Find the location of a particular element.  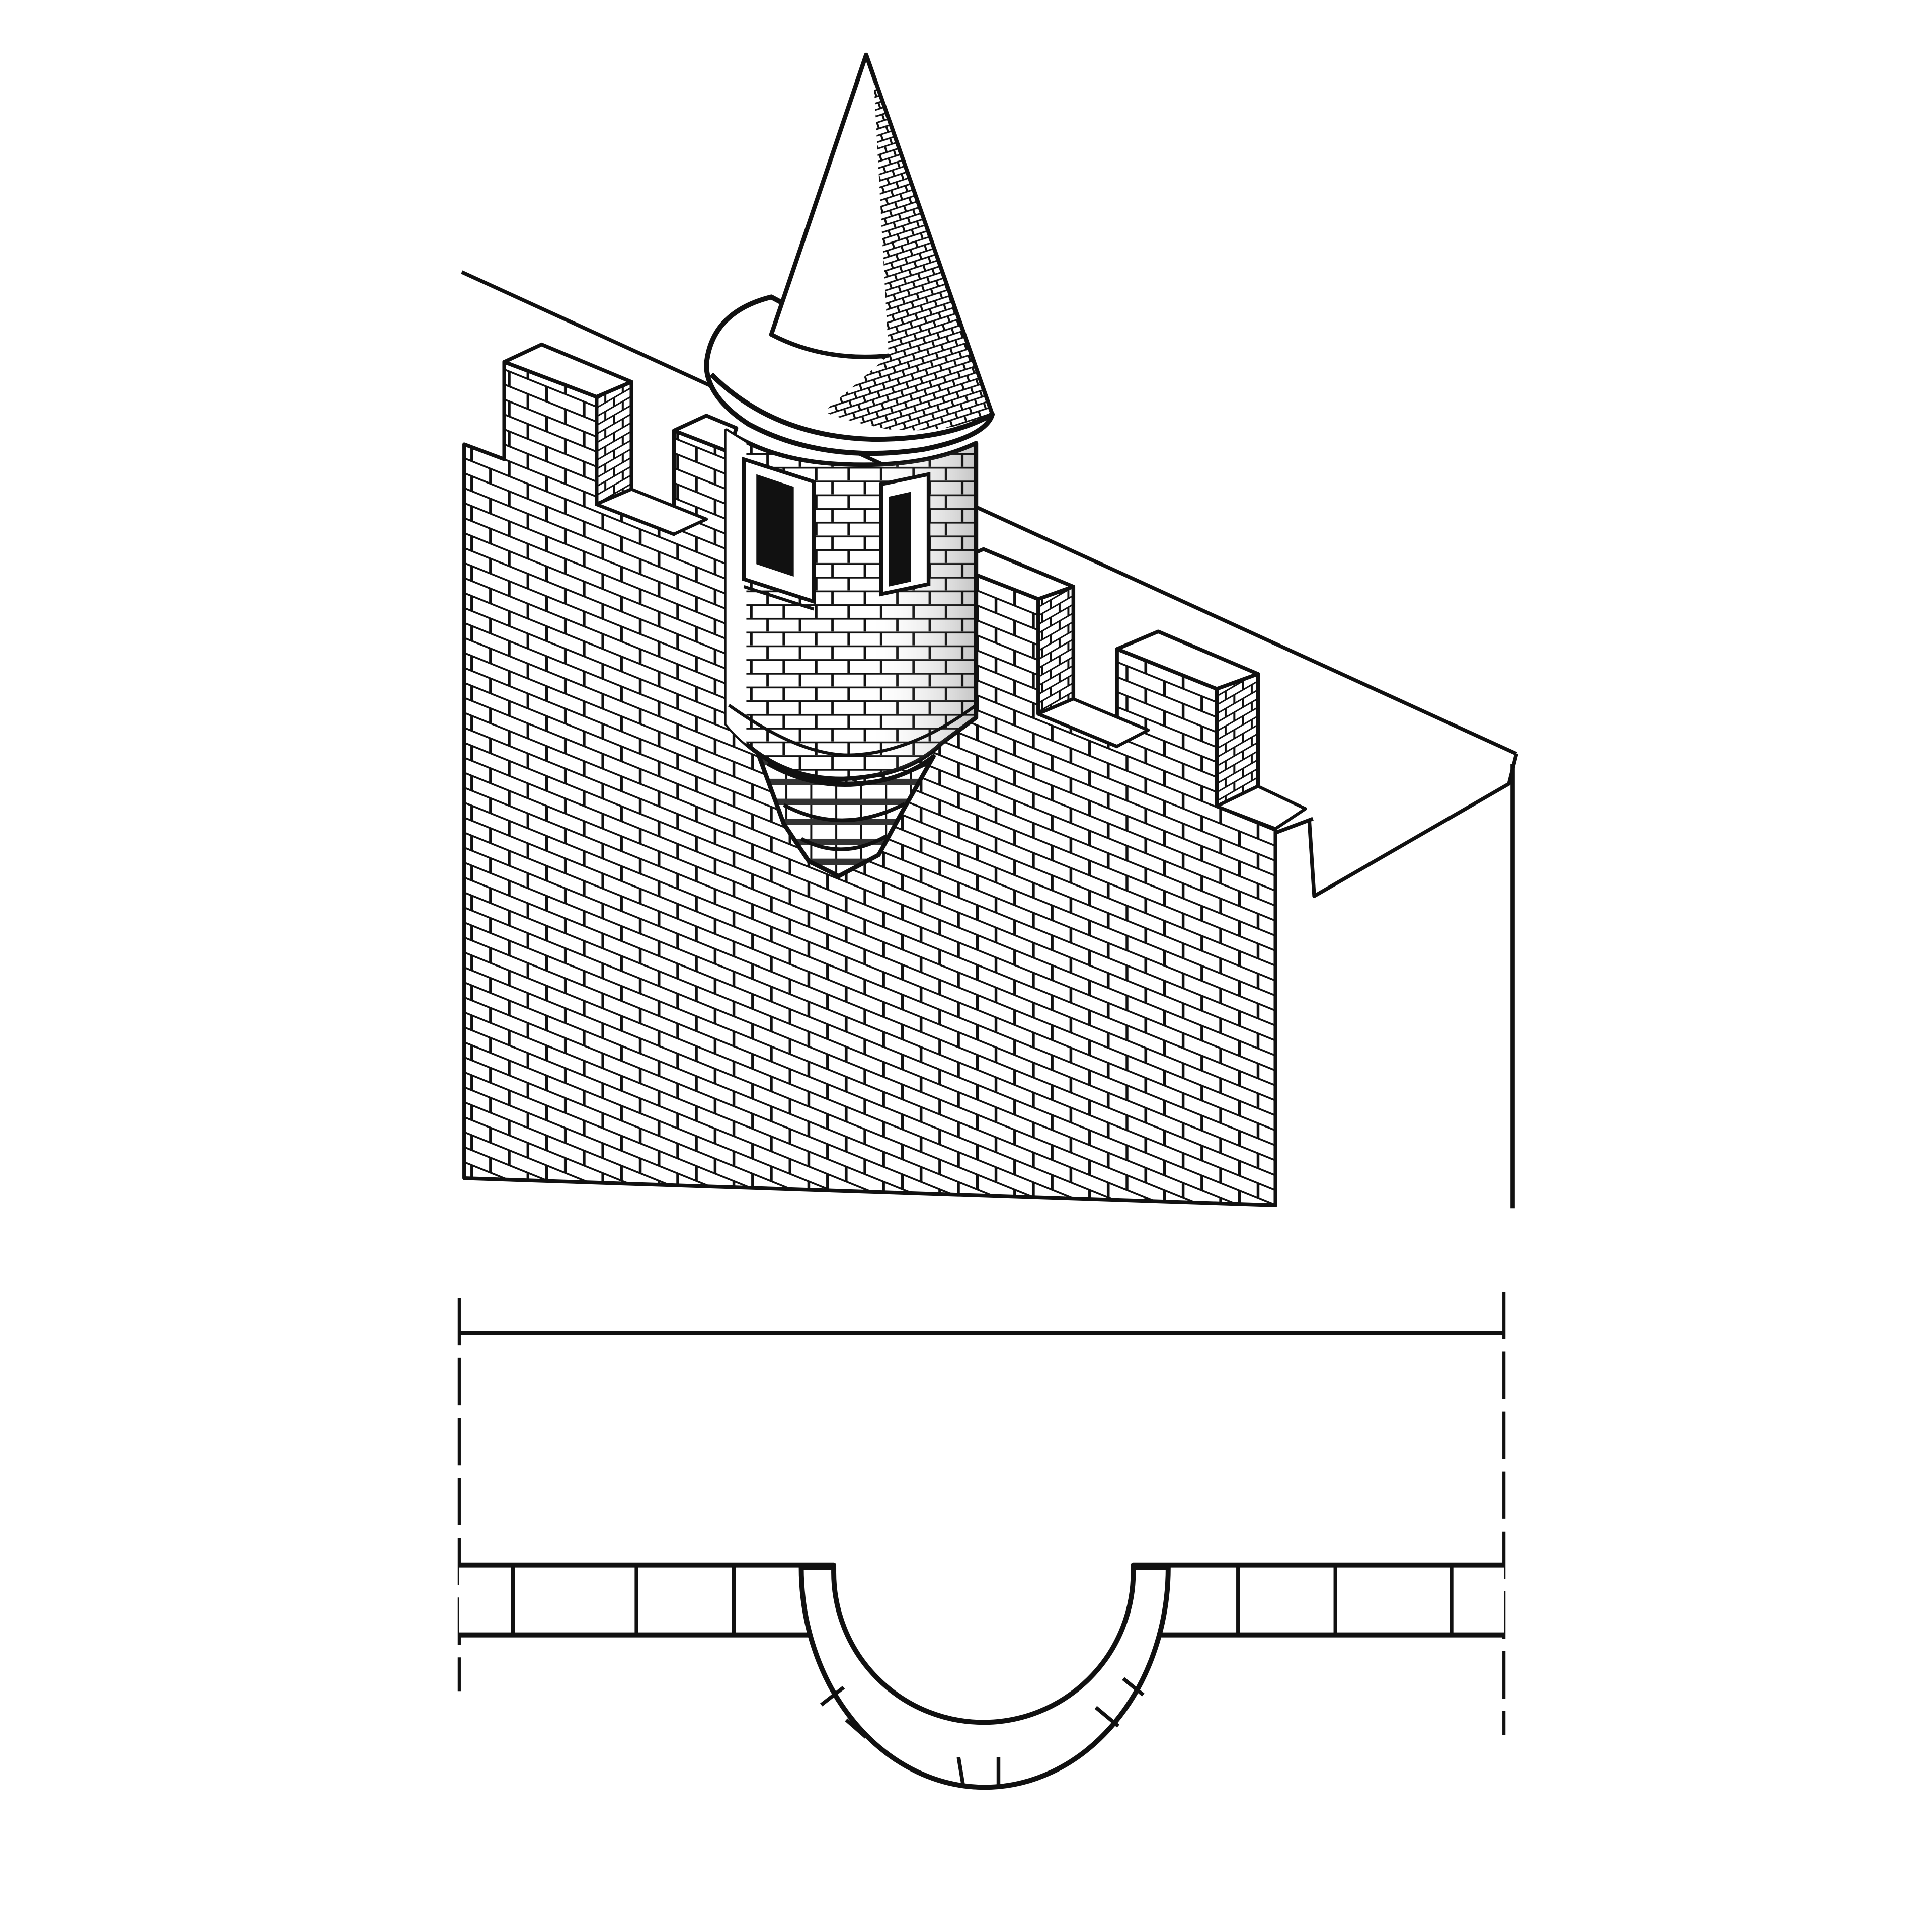

plan-wall-left is located at coordinates (648, 1600).